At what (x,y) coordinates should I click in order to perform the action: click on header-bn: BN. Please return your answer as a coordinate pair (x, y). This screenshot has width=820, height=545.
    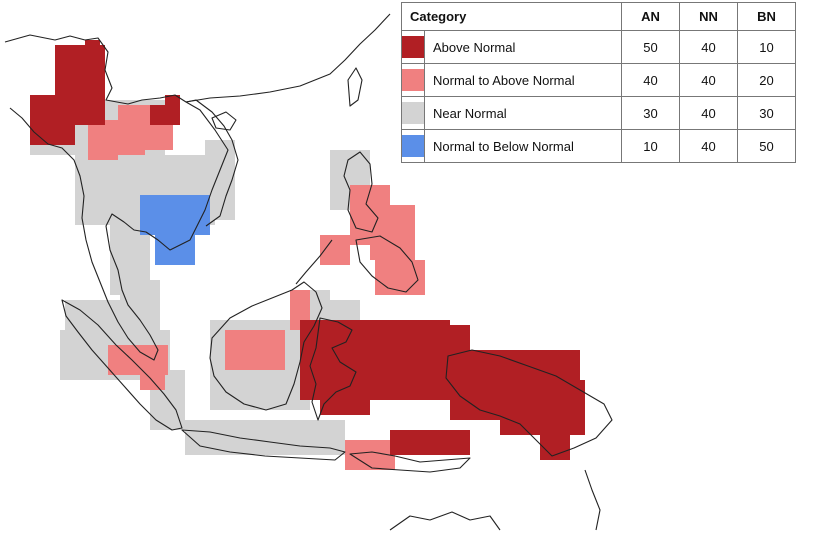
    Looking at the image, I should click on (766, 16).